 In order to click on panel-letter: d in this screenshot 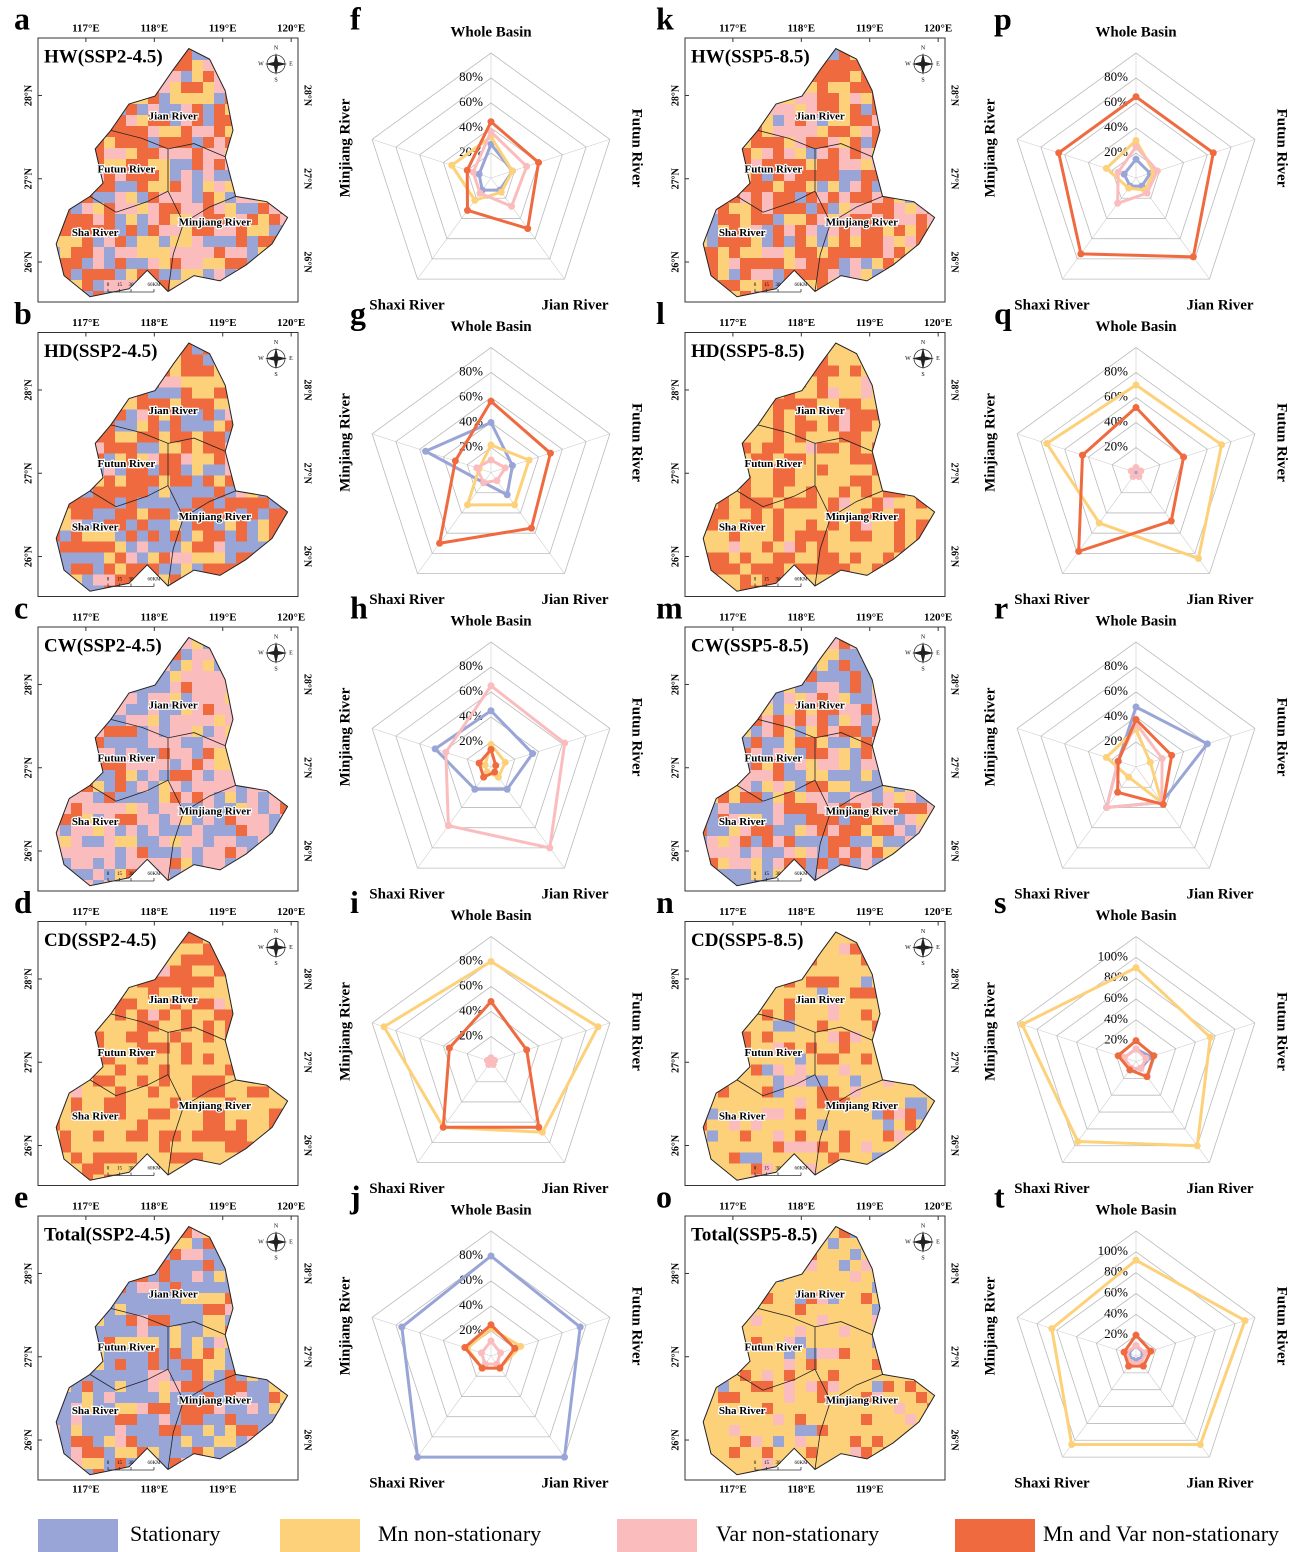, I will do `click(23, 902)`.